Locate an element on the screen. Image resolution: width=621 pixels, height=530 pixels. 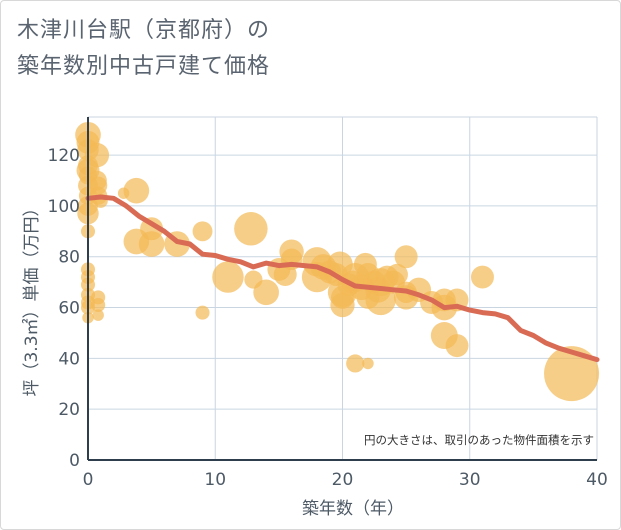
y-tick-label: 20 is located at coordinates (69, 410).